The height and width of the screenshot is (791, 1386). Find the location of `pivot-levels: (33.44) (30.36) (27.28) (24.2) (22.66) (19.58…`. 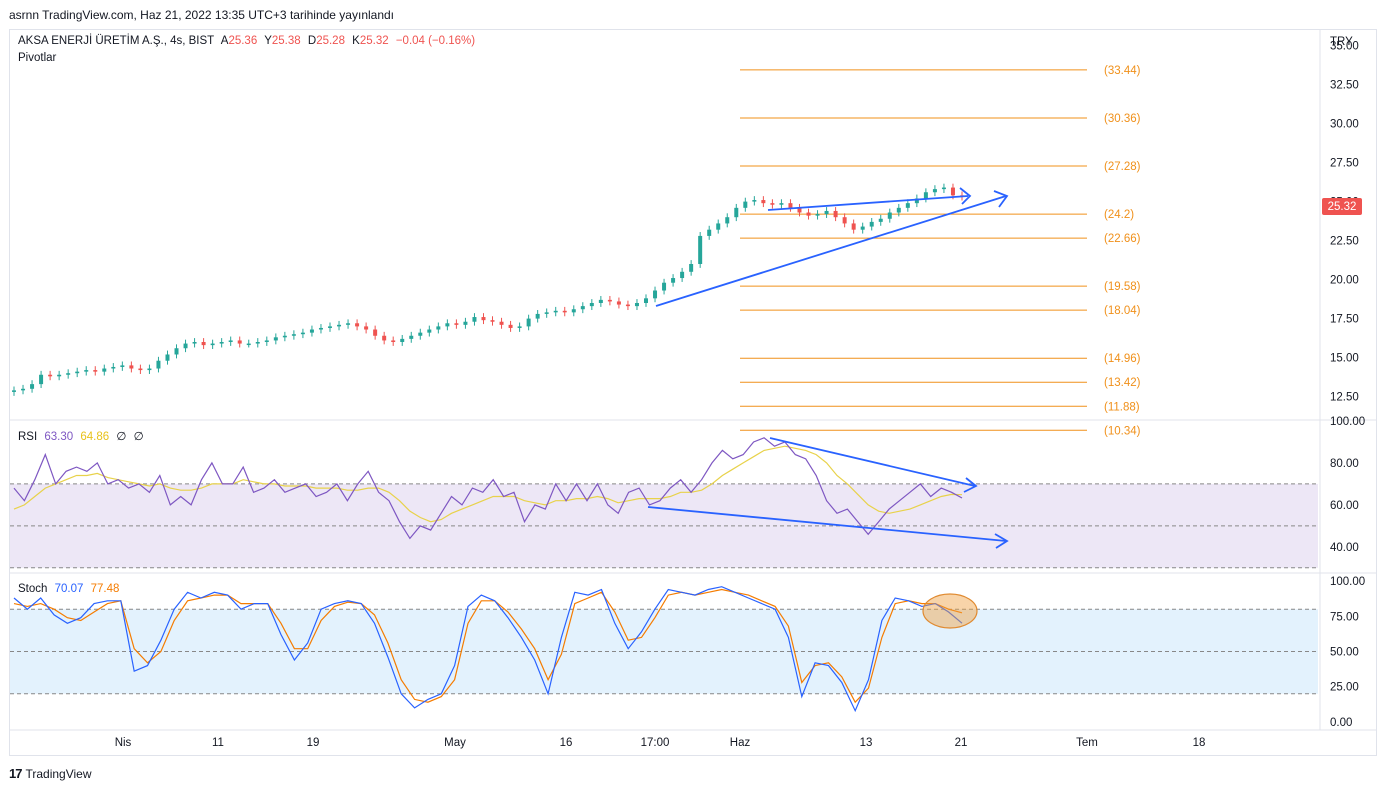

pivot-levels: (33.44) (30.36) (27.28) (24.2) (22.66) (19.58… is located at coordinates (940, 251).